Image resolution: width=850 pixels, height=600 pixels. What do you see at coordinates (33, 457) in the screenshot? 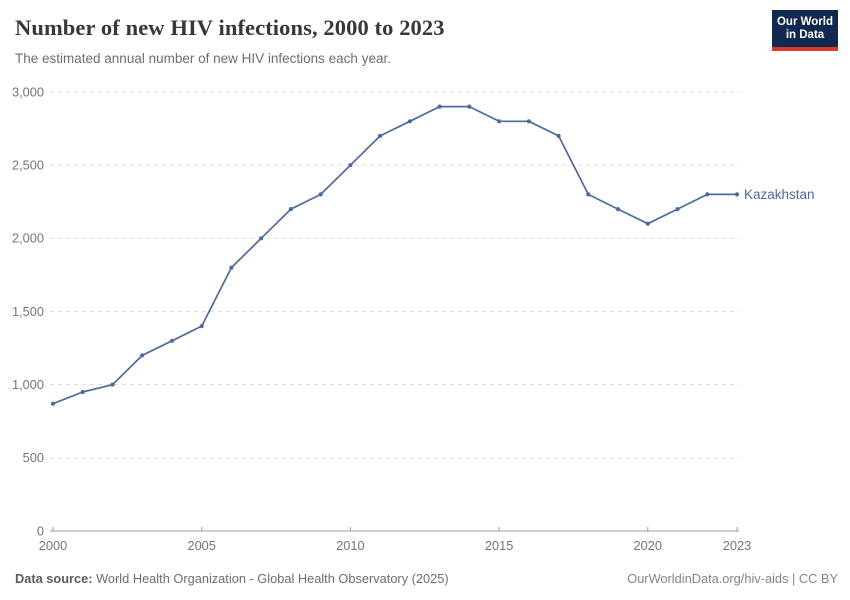
I see `y-tick-label: 500` at bounding box center [33, 457].